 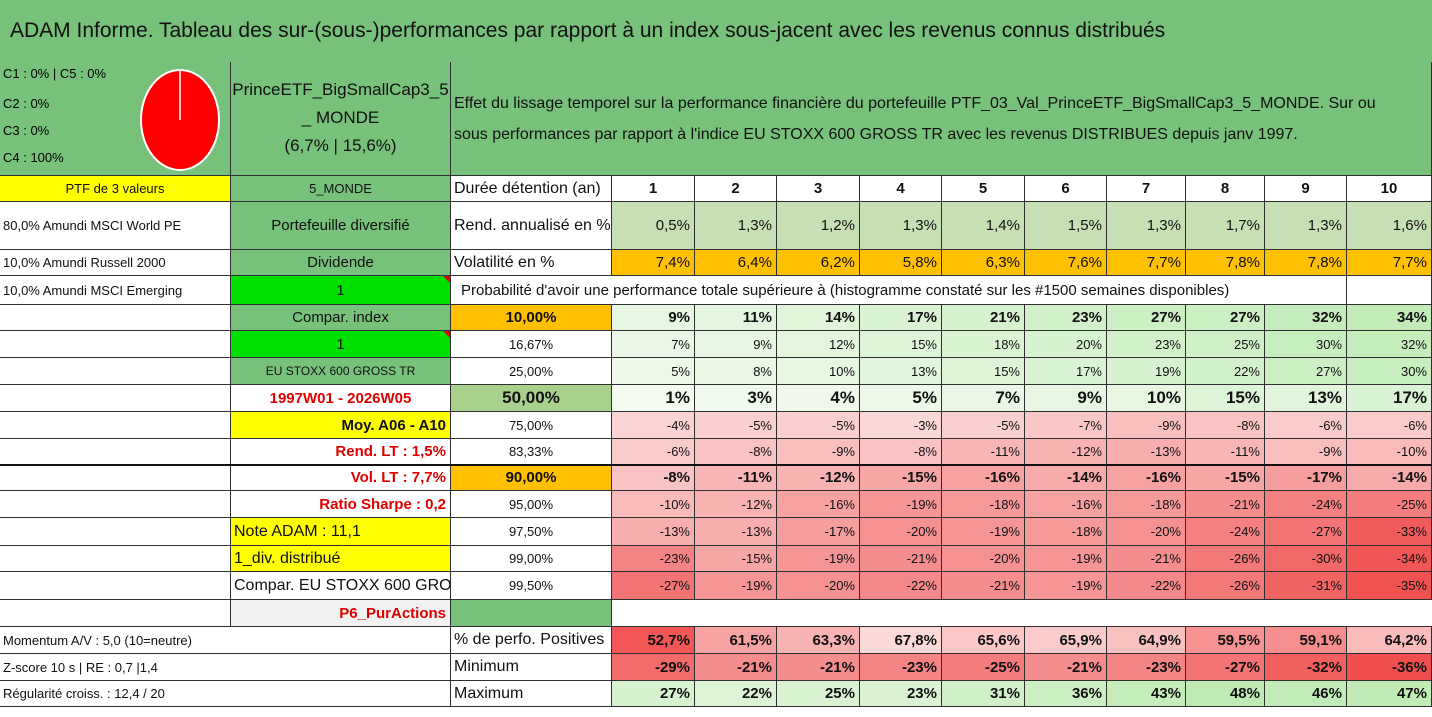 I want to click on prob-value: -7%, so click(x=1066, y=425).